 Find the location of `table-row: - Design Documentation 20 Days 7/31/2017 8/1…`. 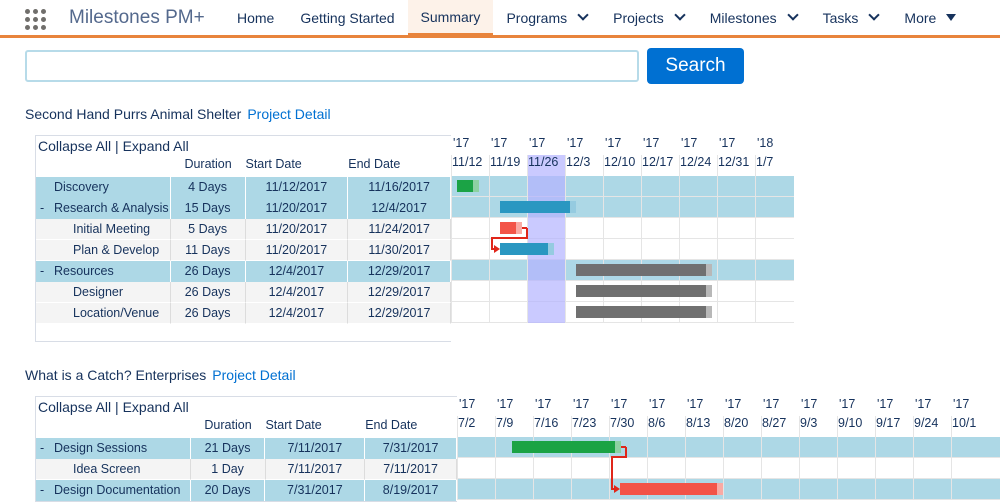

table-row: - Design Documentation 20 Days 7/31/2017 8/1… is located at coordinates (246, 490).